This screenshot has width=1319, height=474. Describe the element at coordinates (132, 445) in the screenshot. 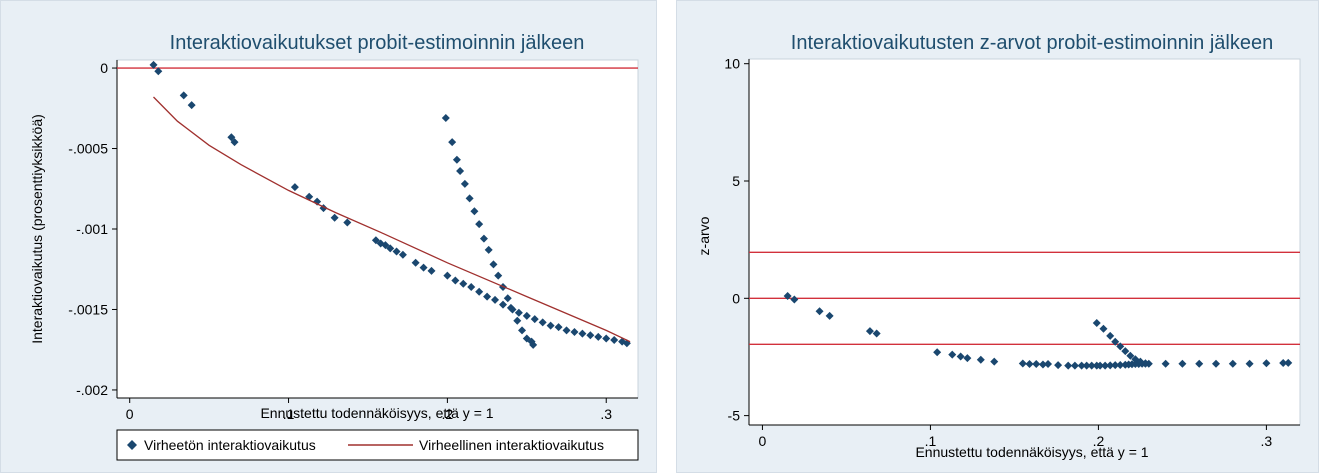

I see `legend-marker-diamond` at that location.